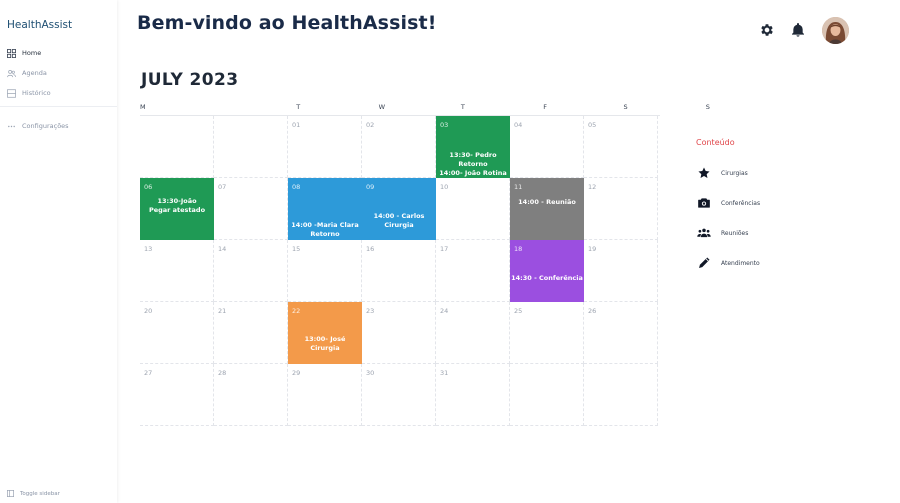 This screenshot has height=503, width=900. What do you see at coordinates (735, 233) in the screenshot?
I see `legend-label: Reuniões` at bounding box center [735, 233].